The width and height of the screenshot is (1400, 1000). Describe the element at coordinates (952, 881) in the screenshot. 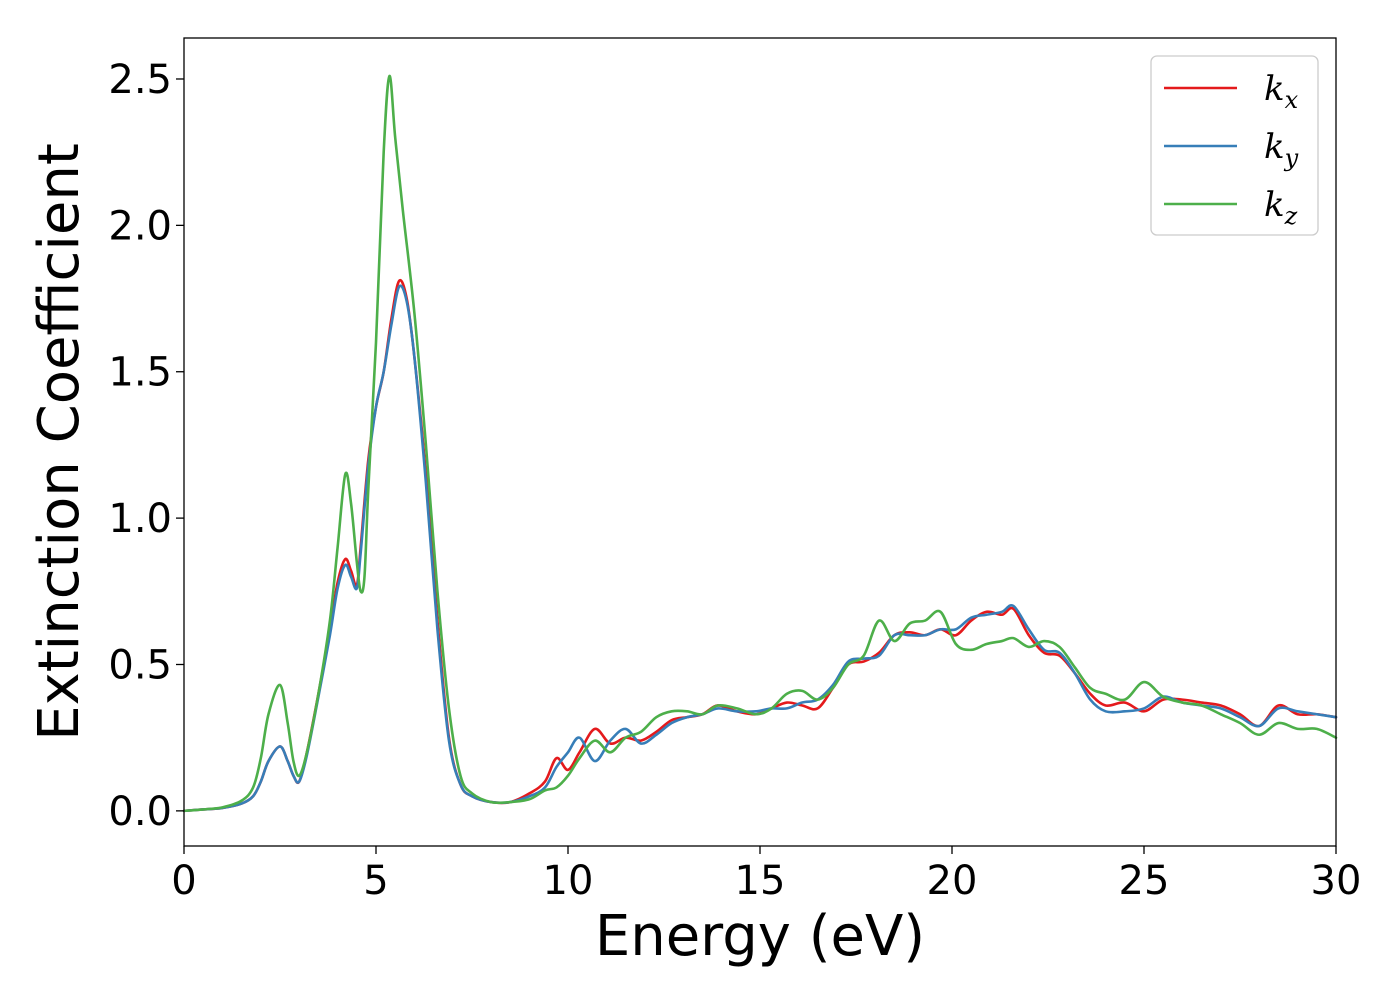

I see `x-tick-label: 20` at that location.